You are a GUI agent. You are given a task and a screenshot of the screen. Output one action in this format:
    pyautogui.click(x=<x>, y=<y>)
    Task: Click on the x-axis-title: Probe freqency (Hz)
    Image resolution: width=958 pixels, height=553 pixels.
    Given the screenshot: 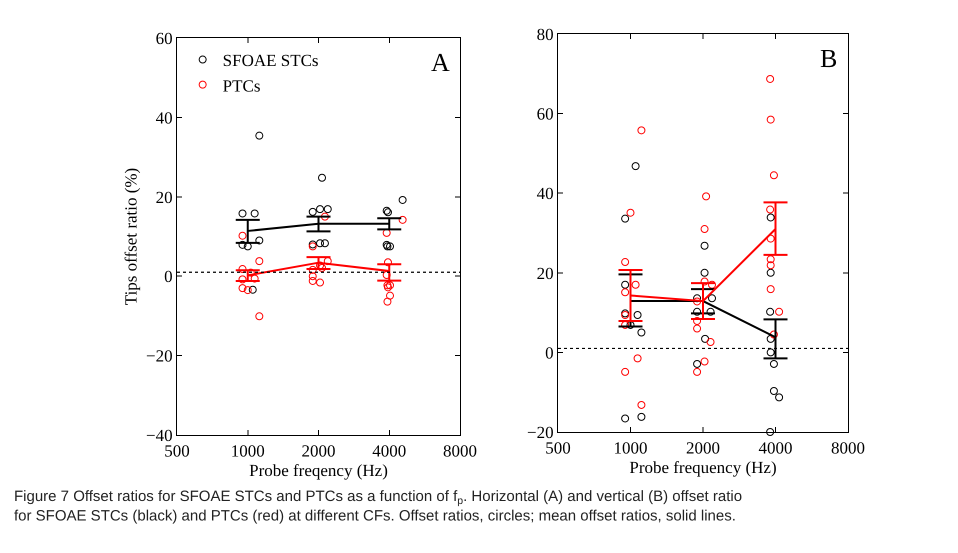 What is the action you would take?
    pyautogui.click(x=318, y=470)
    